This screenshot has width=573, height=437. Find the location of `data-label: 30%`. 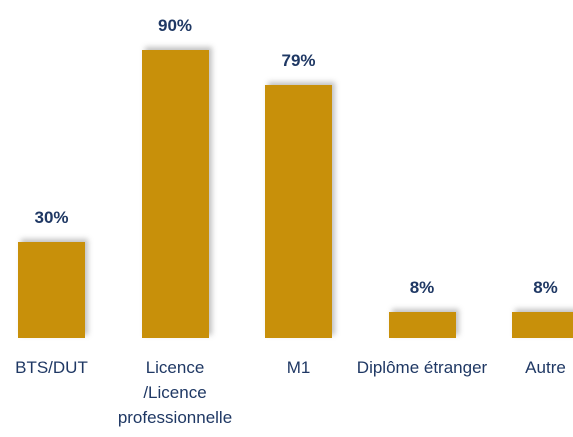

data-label: 30% is located at coordinates (51, 217).